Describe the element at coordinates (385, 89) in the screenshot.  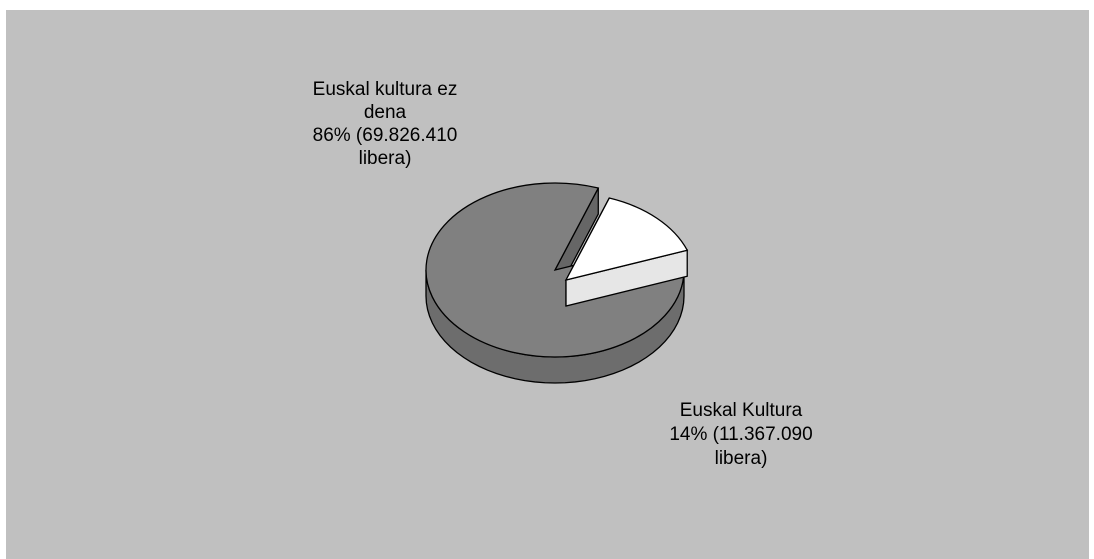
I see `data-label-line: Euskal kultura ez` at that location.